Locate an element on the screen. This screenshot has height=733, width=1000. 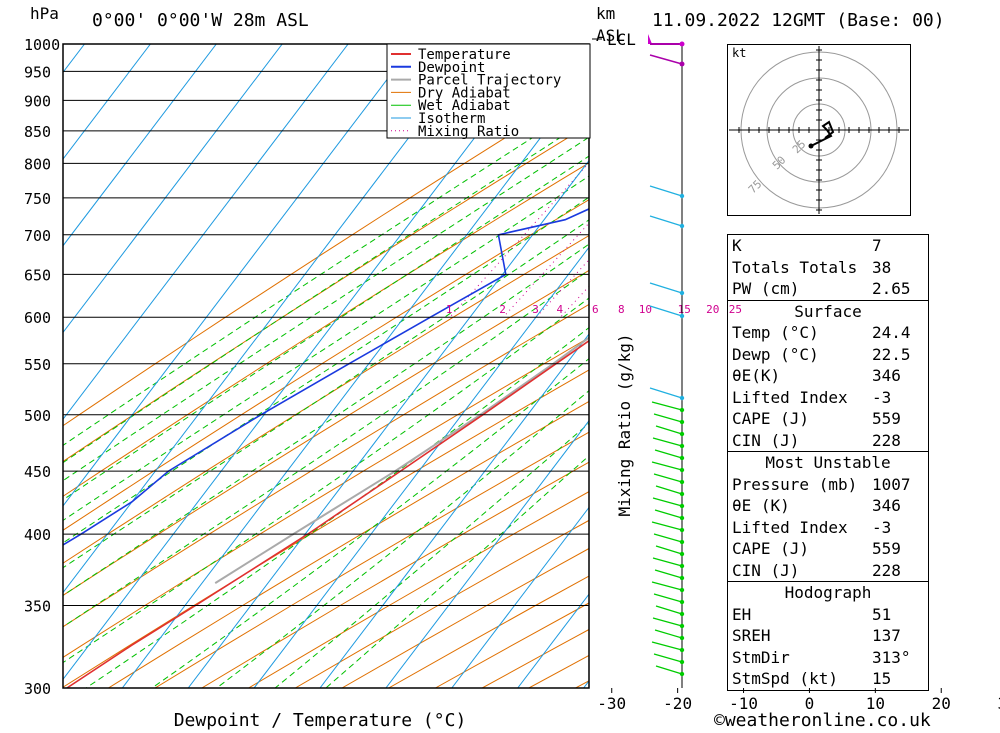
mixing-ratio-label: 8 is located at coordinates (621, 309).